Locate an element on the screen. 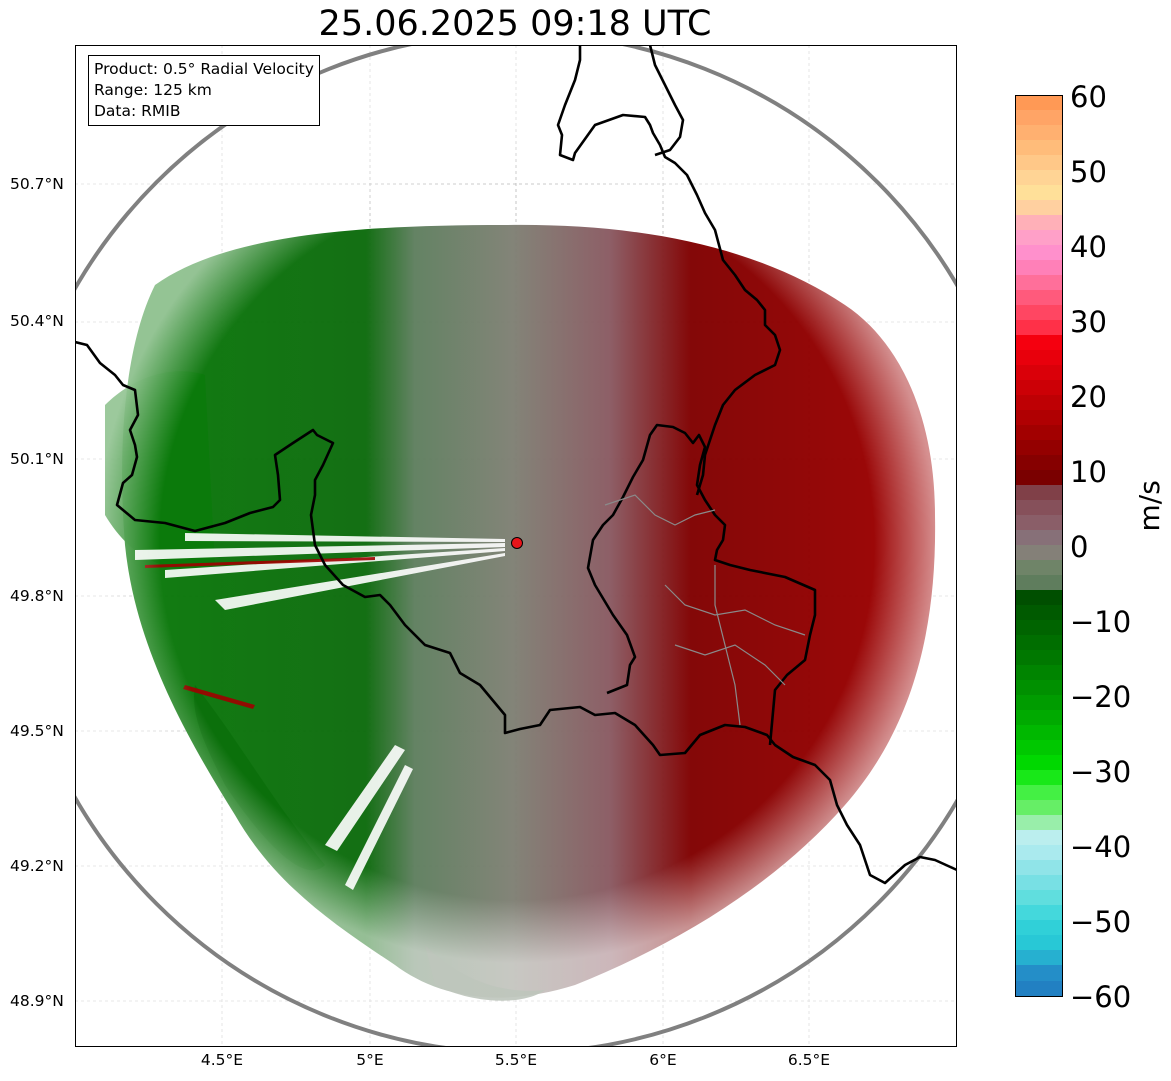 The height and width of the screenshot is (1081, 1171). colorbar-tick-label: 50 is located at coordinates (1088, 172).